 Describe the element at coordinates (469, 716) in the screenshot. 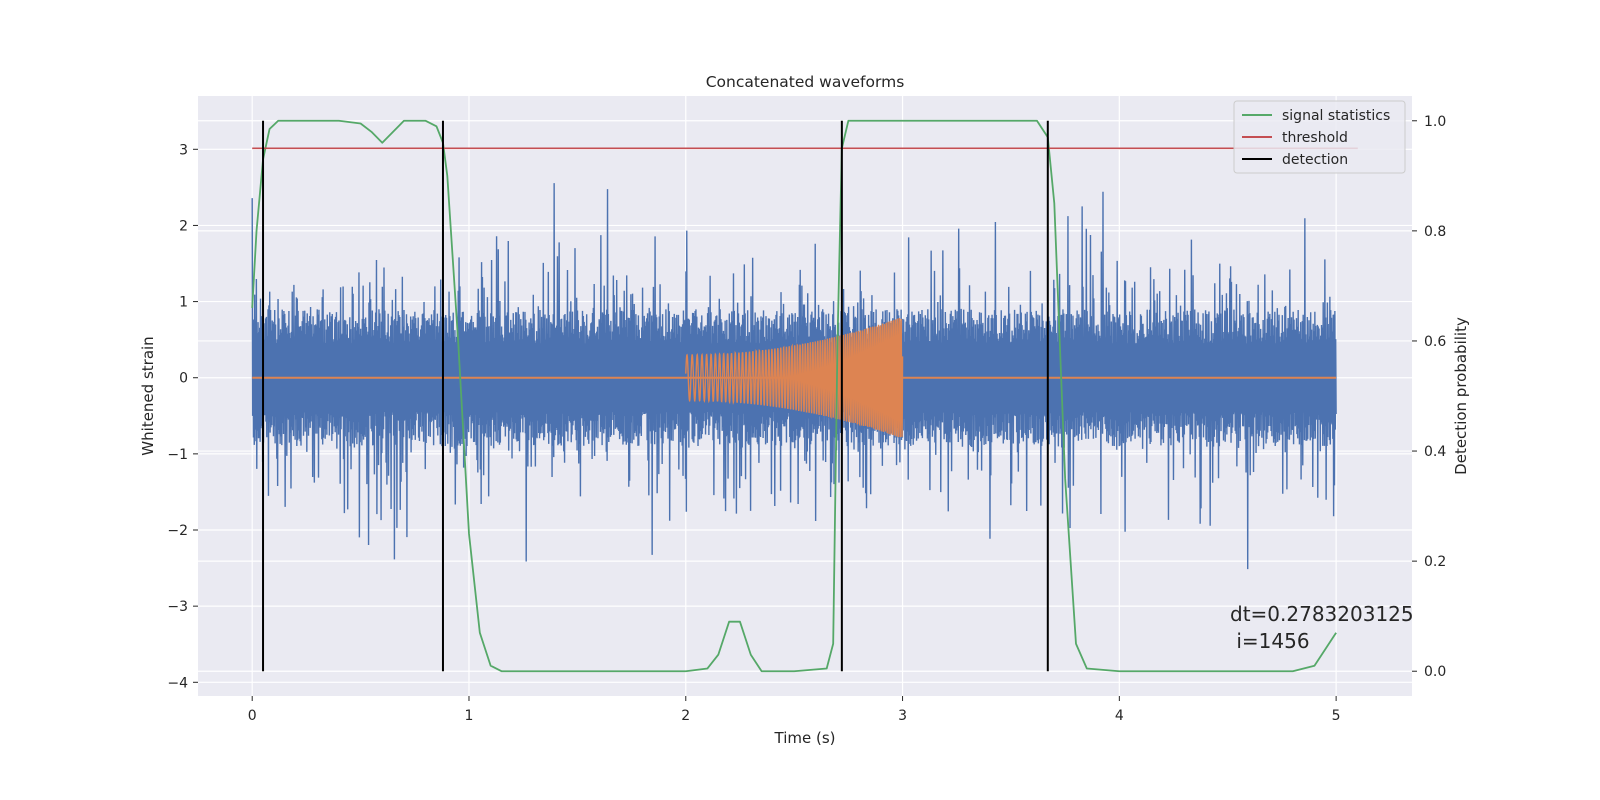

I see `x-tick-label: 1` at that location.